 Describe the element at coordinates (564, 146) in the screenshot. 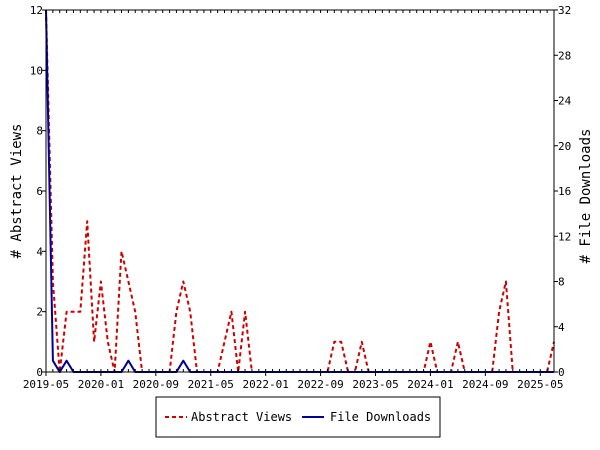

I see `right-y-tick-label: 20` at that location.